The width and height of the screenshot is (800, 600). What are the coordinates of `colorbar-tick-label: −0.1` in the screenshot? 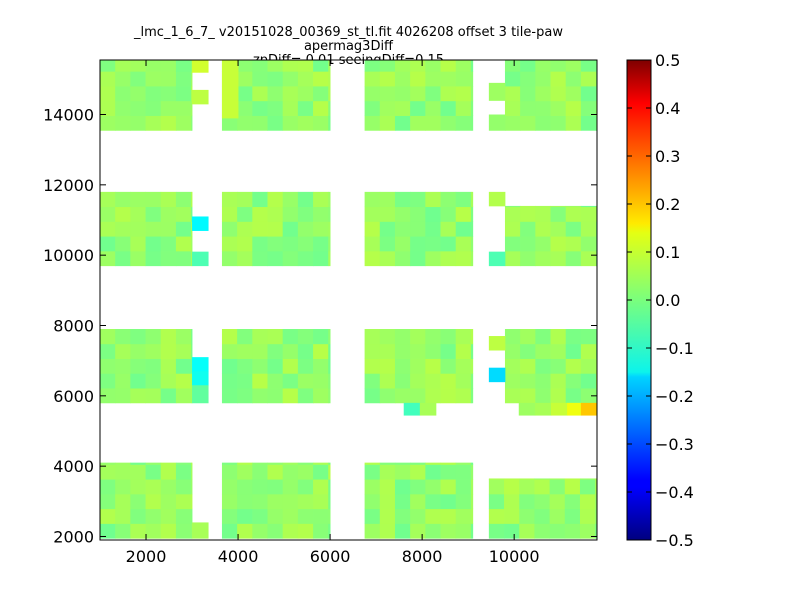 It's located at (674, 348).